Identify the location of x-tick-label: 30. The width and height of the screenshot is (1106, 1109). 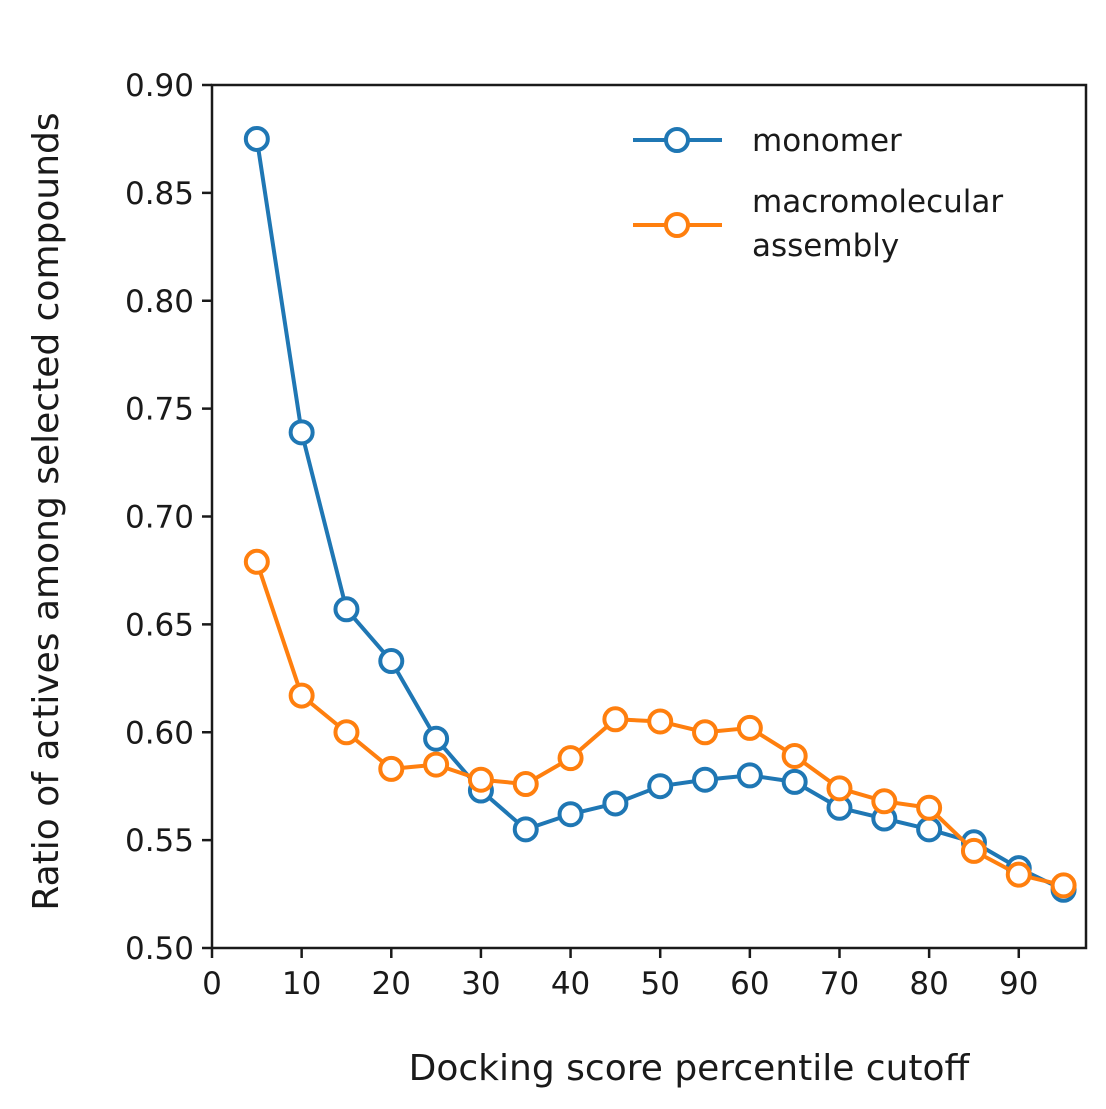
(480, 984).